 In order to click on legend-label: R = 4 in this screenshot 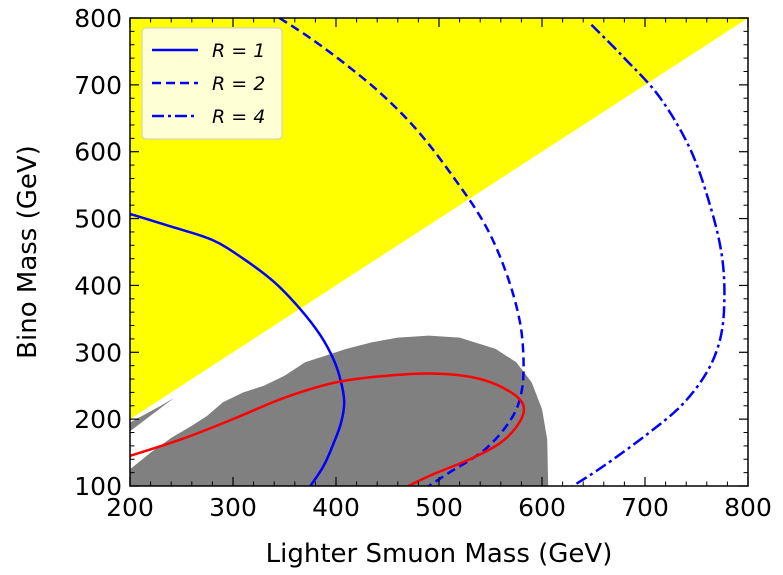, I will do `click(238, 117)`.